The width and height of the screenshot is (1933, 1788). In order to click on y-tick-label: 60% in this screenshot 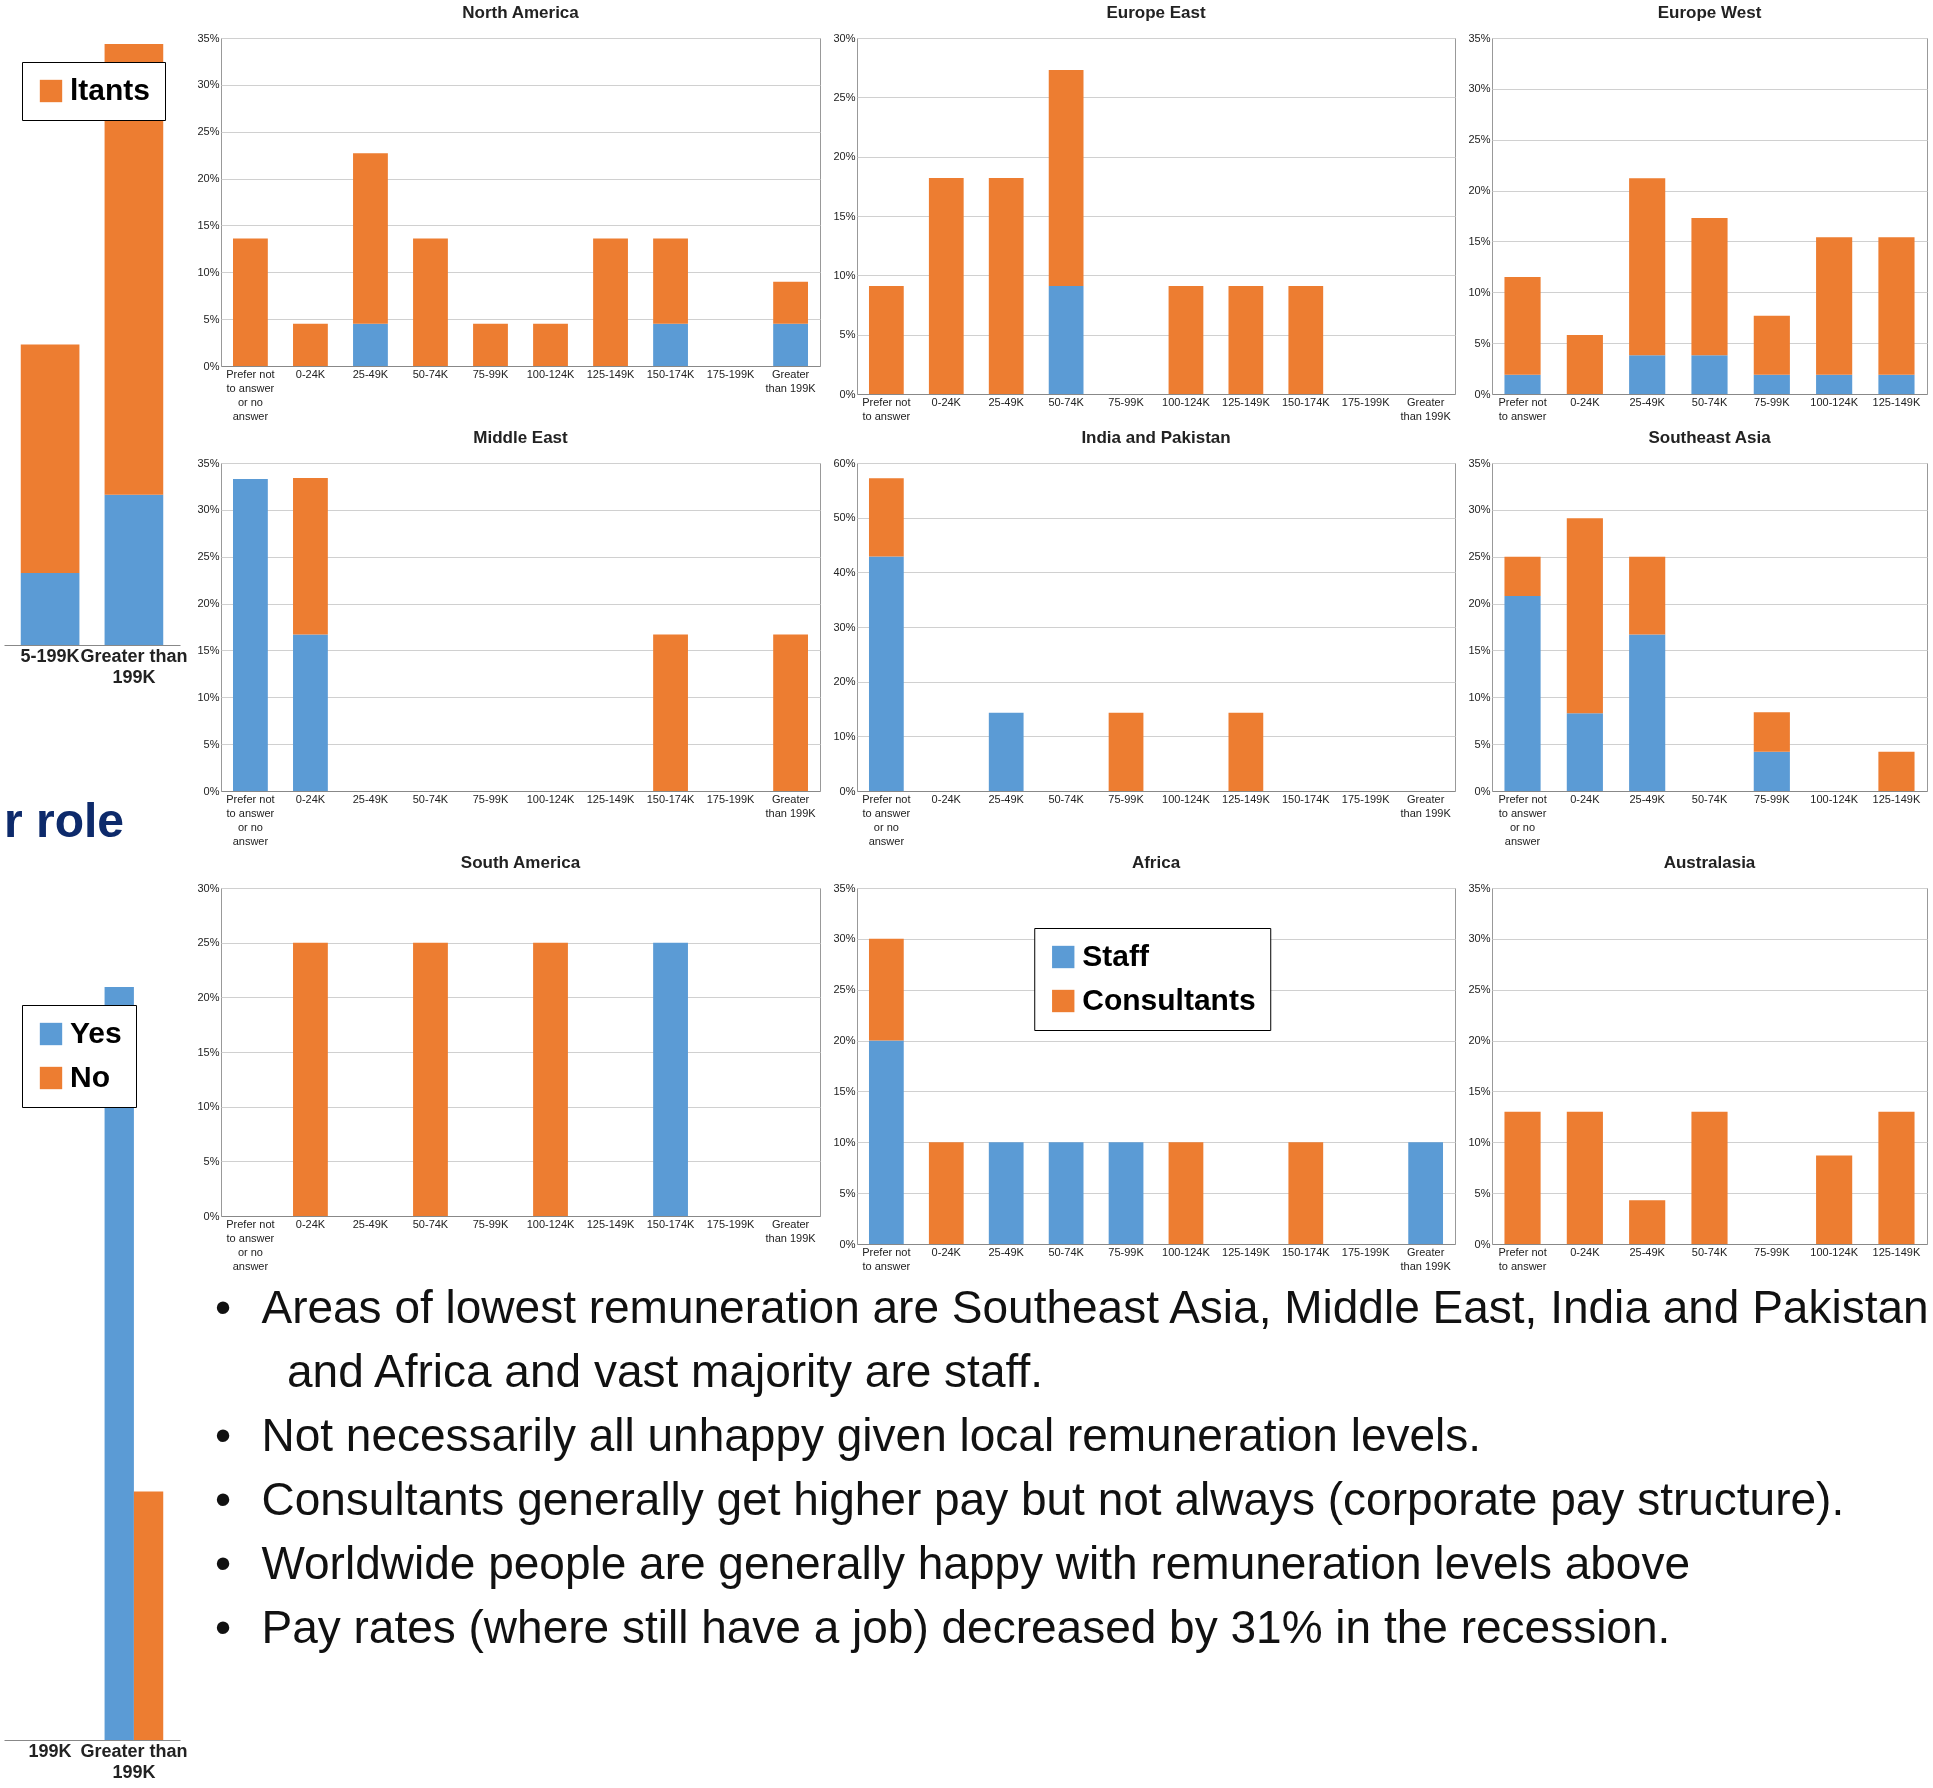, I will do `click(844, 462)`.